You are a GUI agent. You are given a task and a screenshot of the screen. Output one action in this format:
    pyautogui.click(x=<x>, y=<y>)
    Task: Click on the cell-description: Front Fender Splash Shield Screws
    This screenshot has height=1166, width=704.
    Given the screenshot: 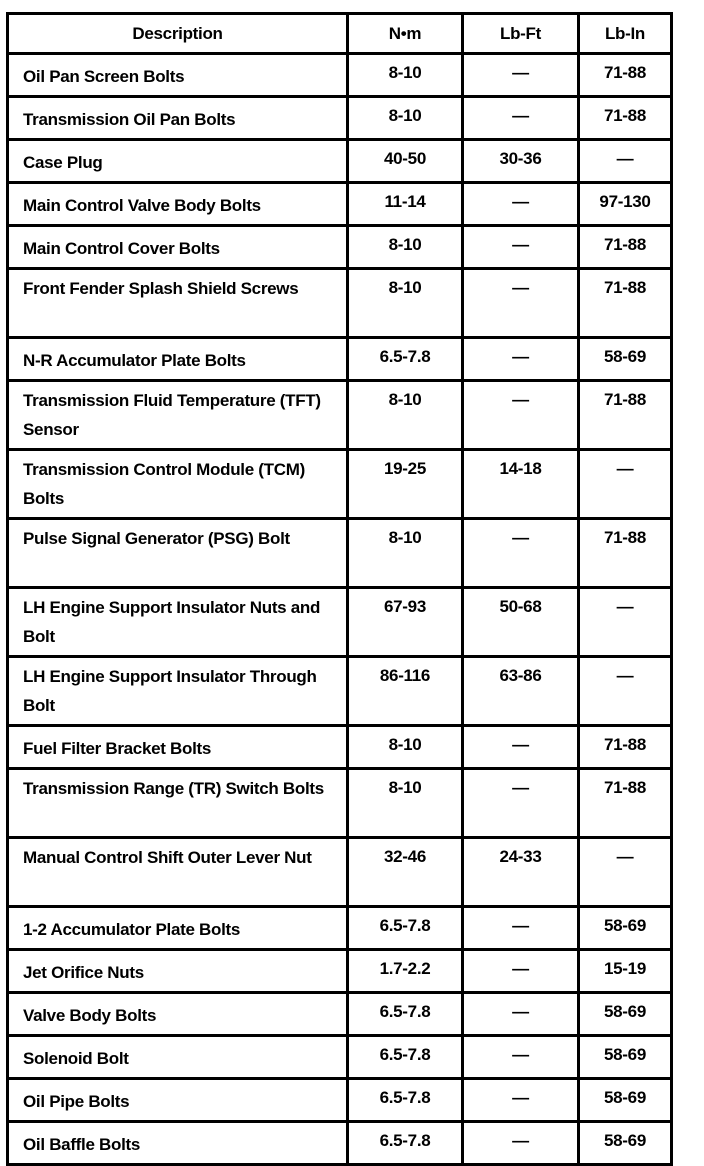 What is the action you would take?
    pyautogui.click(x=177, y=303)
    